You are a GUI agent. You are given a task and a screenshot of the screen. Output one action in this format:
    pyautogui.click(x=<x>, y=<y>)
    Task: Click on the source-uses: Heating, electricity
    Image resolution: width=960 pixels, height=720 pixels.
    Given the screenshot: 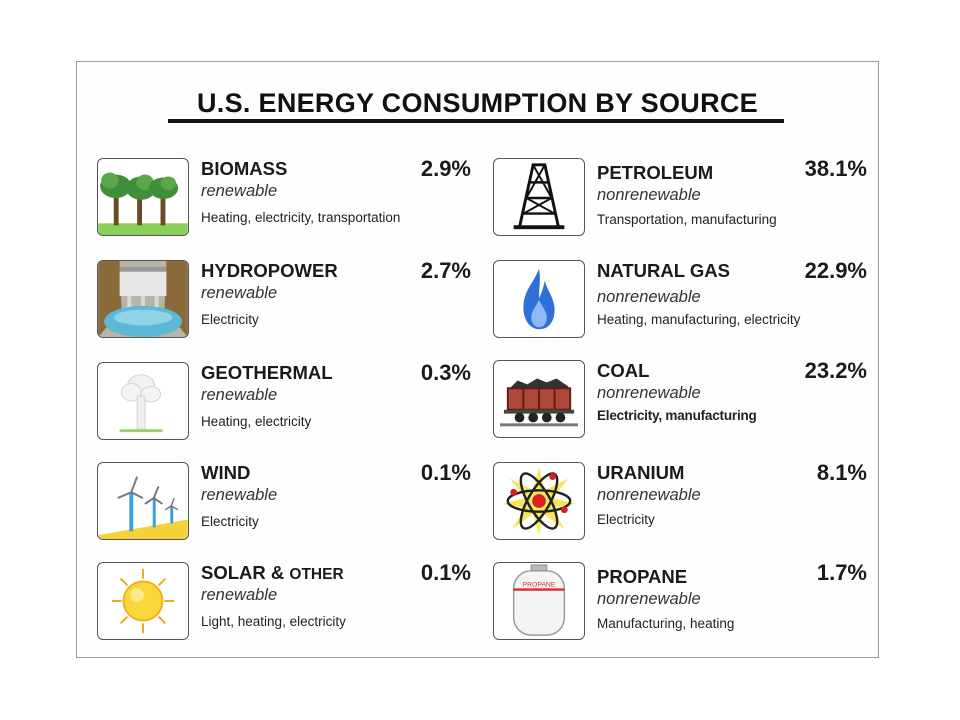 What is the action you would take?
    pyautogui.click(x=256, y=421)
    